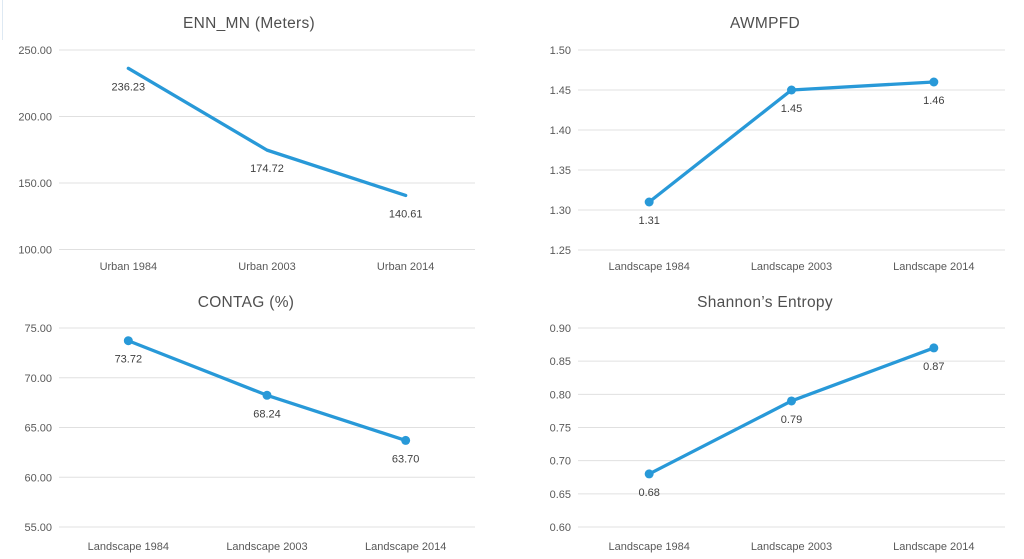 The height and width of the screenshot is (559, 1024). Describe the element at coordinates (560, 395) in the screenshot. I see `y-tick-label: 0.80` at that location.